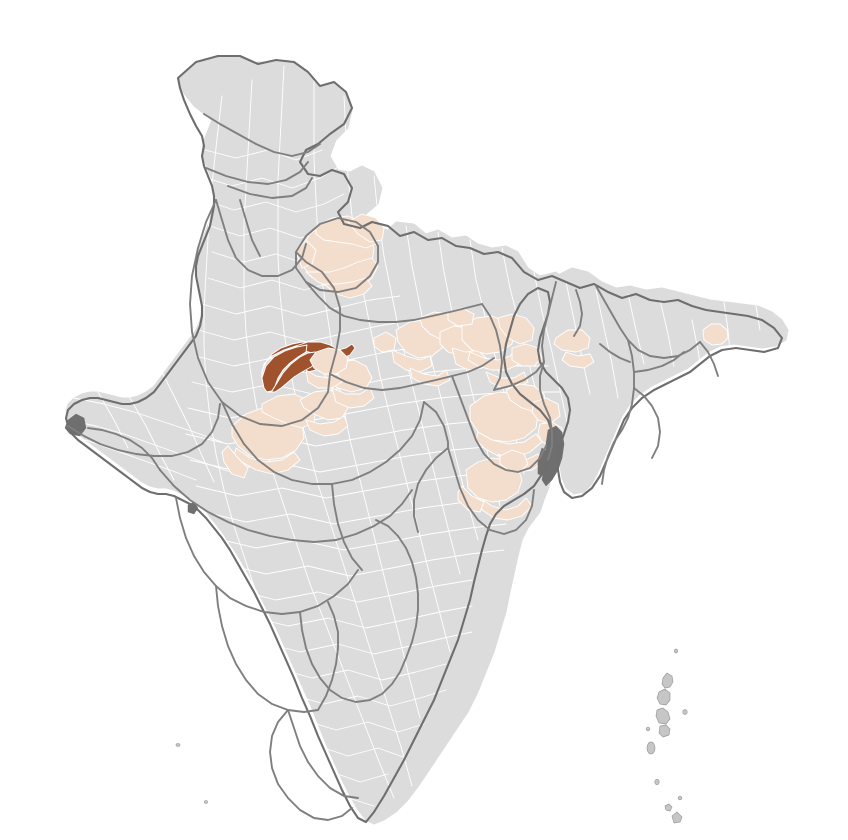 This screenshot has height=840, width=848. I want to click on cluster-assam, so click(715, 334).